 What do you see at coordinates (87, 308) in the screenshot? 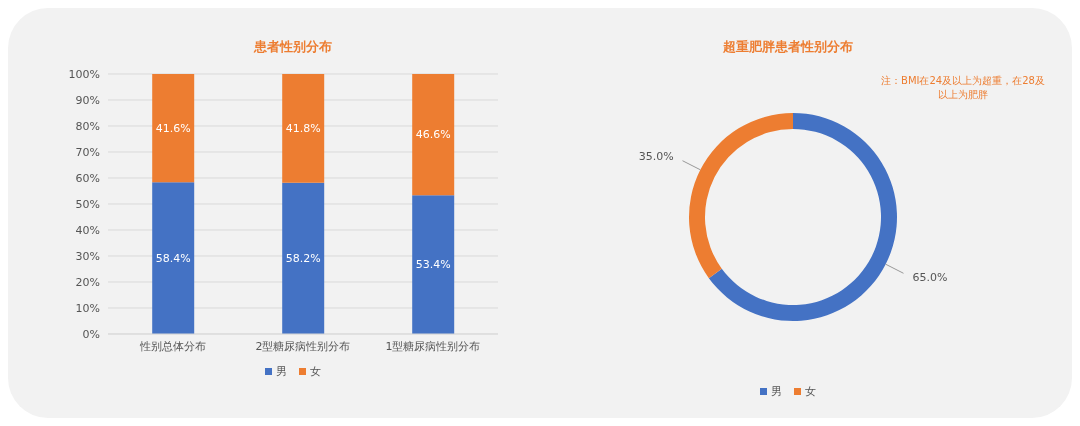
I see `y-tick-label: 10%` at bounding box center [87, 308].